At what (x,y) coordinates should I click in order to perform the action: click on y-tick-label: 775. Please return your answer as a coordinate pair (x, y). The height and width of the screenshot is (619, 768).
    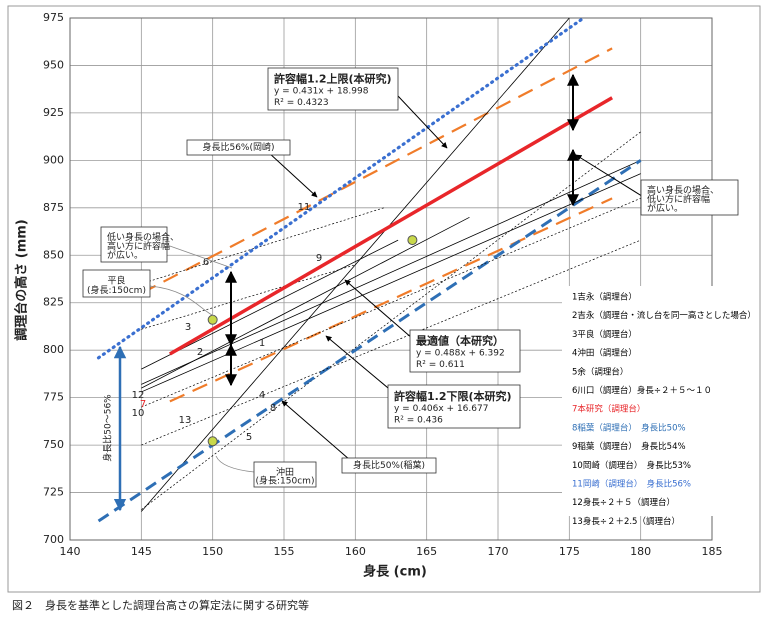
    Looking at the image, I should click on (53, 397).